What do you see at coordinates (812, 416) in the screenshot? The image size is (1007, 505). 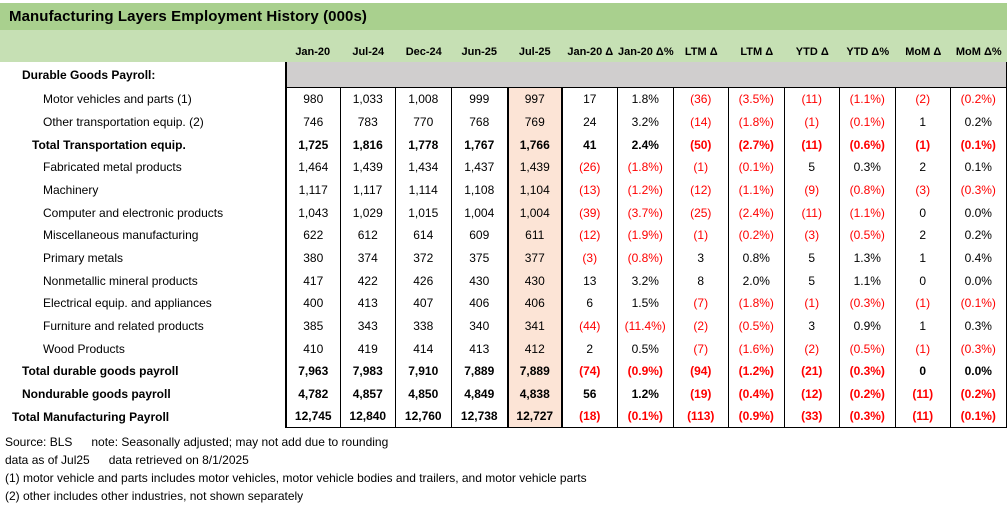 I see `value-cell: (33)` at bounding box center [812, 416].